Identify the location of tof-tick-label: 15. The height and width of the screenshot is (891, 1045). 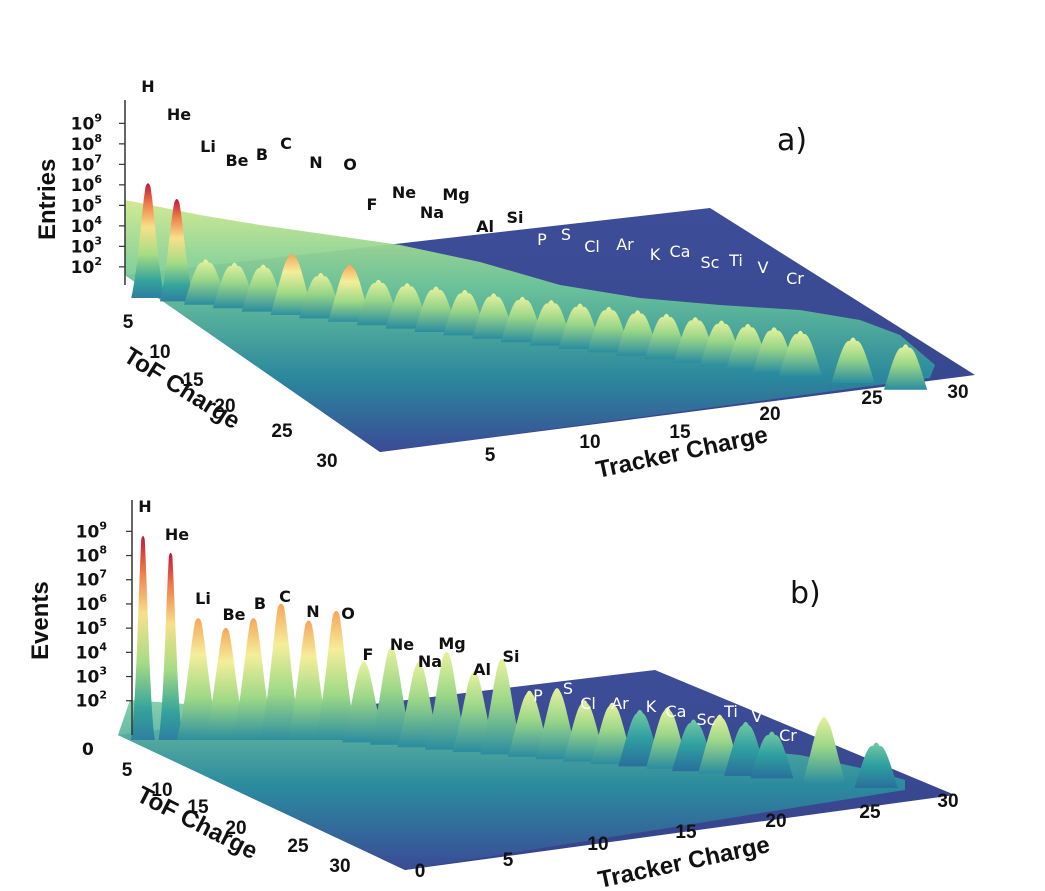
(193, 380).